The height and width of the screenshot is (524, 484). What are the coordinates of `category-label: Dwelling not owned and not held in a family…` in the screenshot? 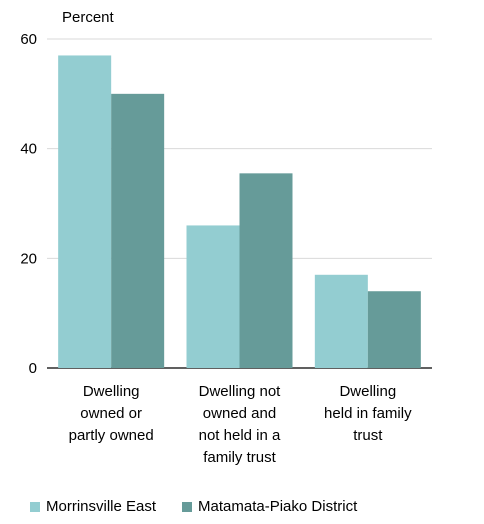 It's located at (240, 424).